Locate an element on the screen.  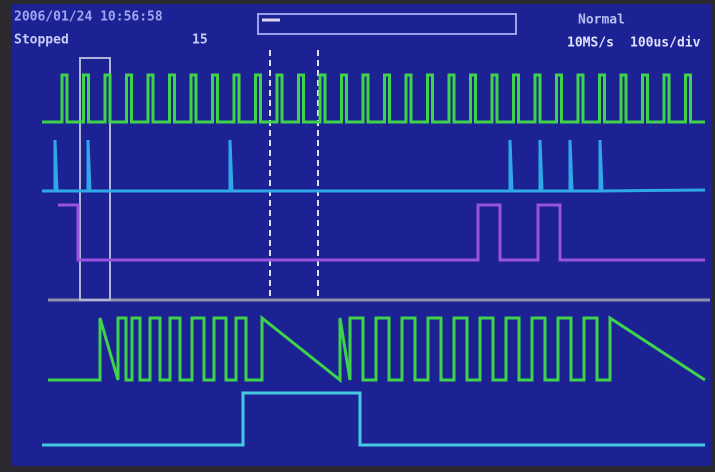
mode: Normal is located at coordinates (601, 20).